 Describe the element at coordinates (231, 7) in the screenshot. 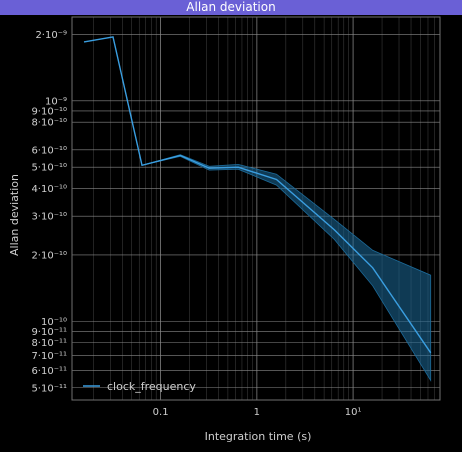

I see `window-title: Allan deviation` at that location.